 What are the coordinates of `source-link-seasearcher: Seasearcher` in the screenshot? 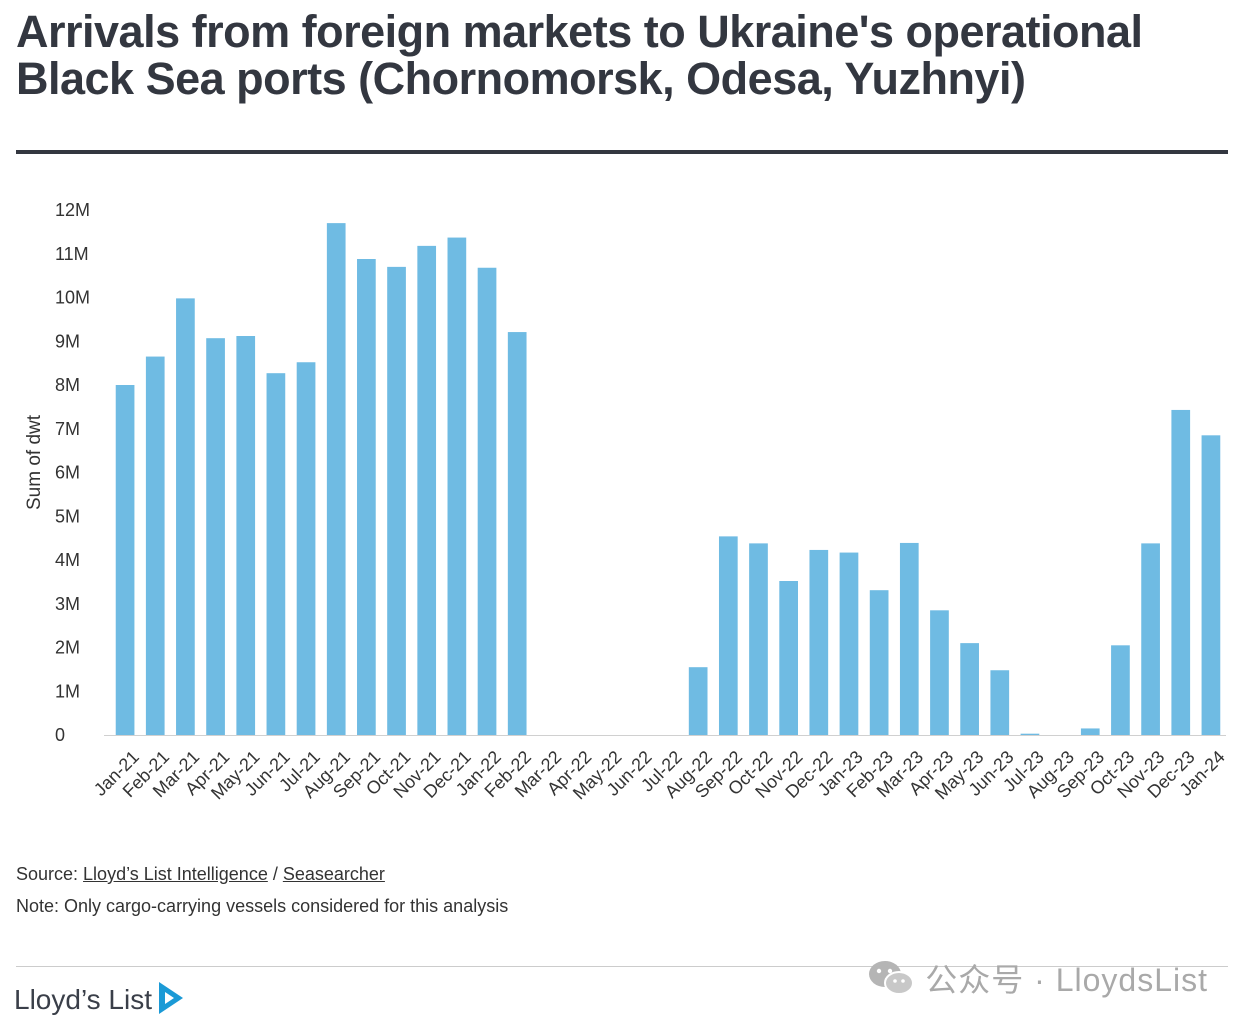 It's located at (333, 874).